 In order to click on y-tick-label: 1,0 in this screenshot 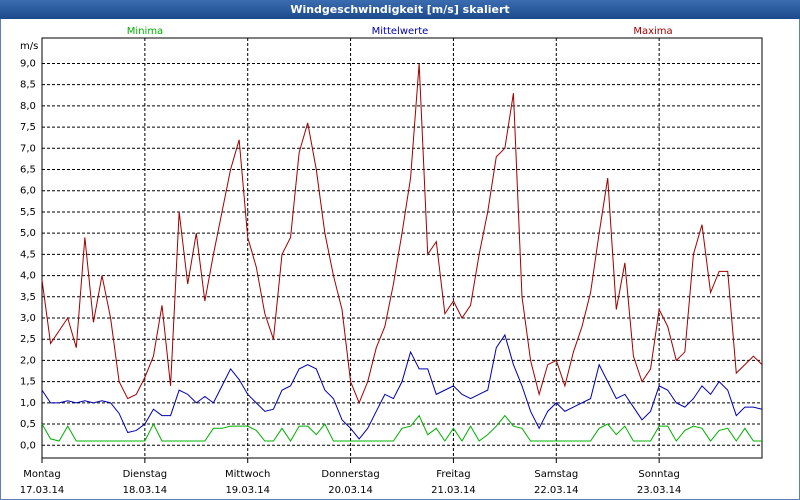, I will do `click(28, 403)`.